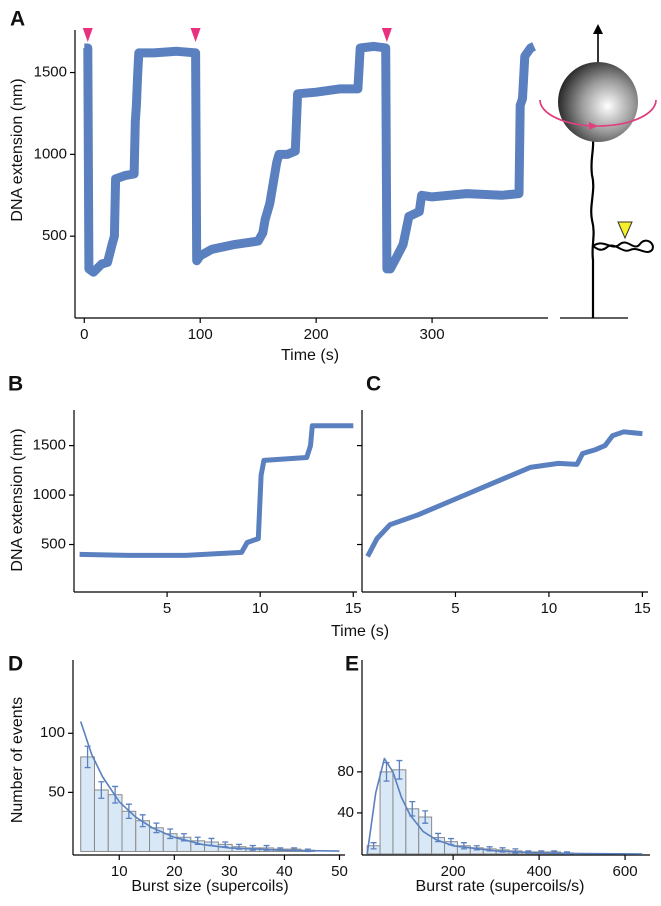  I want to click on schematic, so click(598, 171).